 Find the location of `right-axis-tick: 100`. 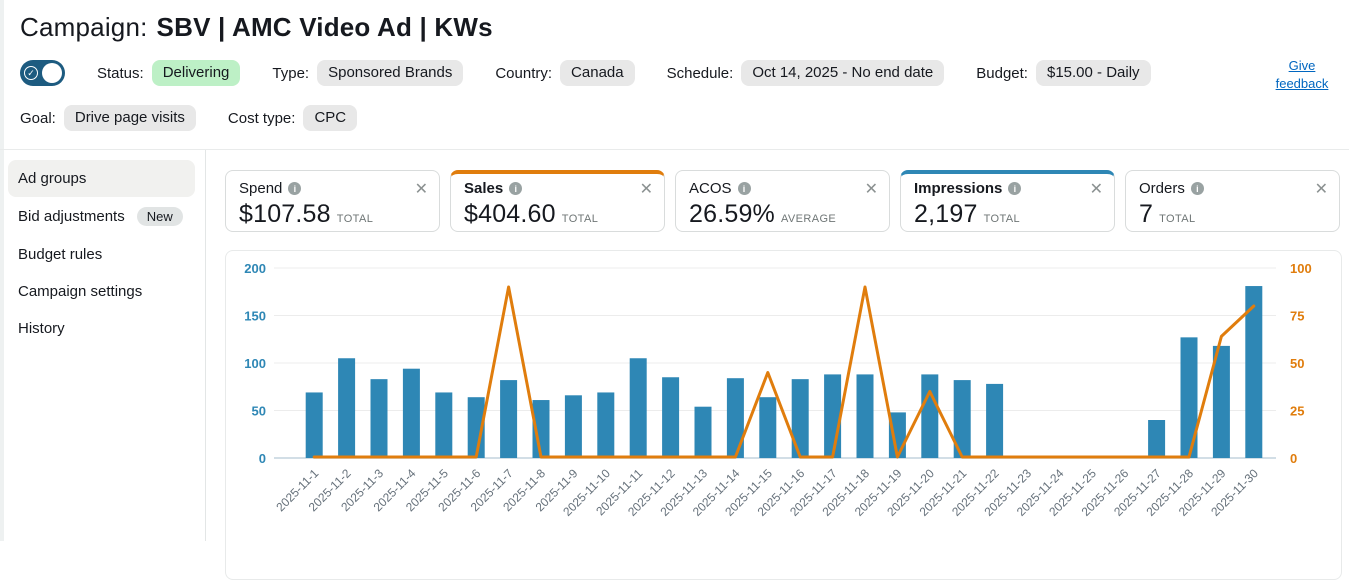

right-axis-tick: 100 is located at coordinates (1301, 268).